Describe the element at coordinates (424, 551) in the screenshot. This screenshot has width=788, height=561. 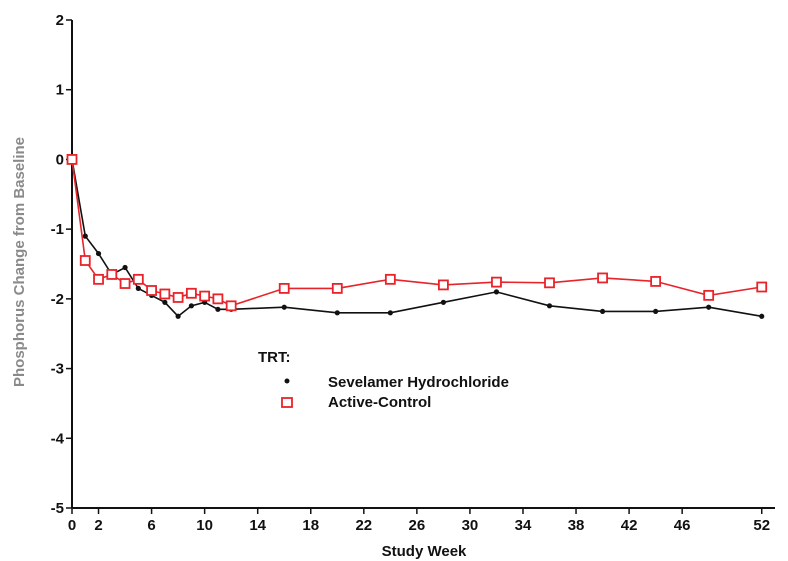
I see `x-axis-title: Study Week` at that location.